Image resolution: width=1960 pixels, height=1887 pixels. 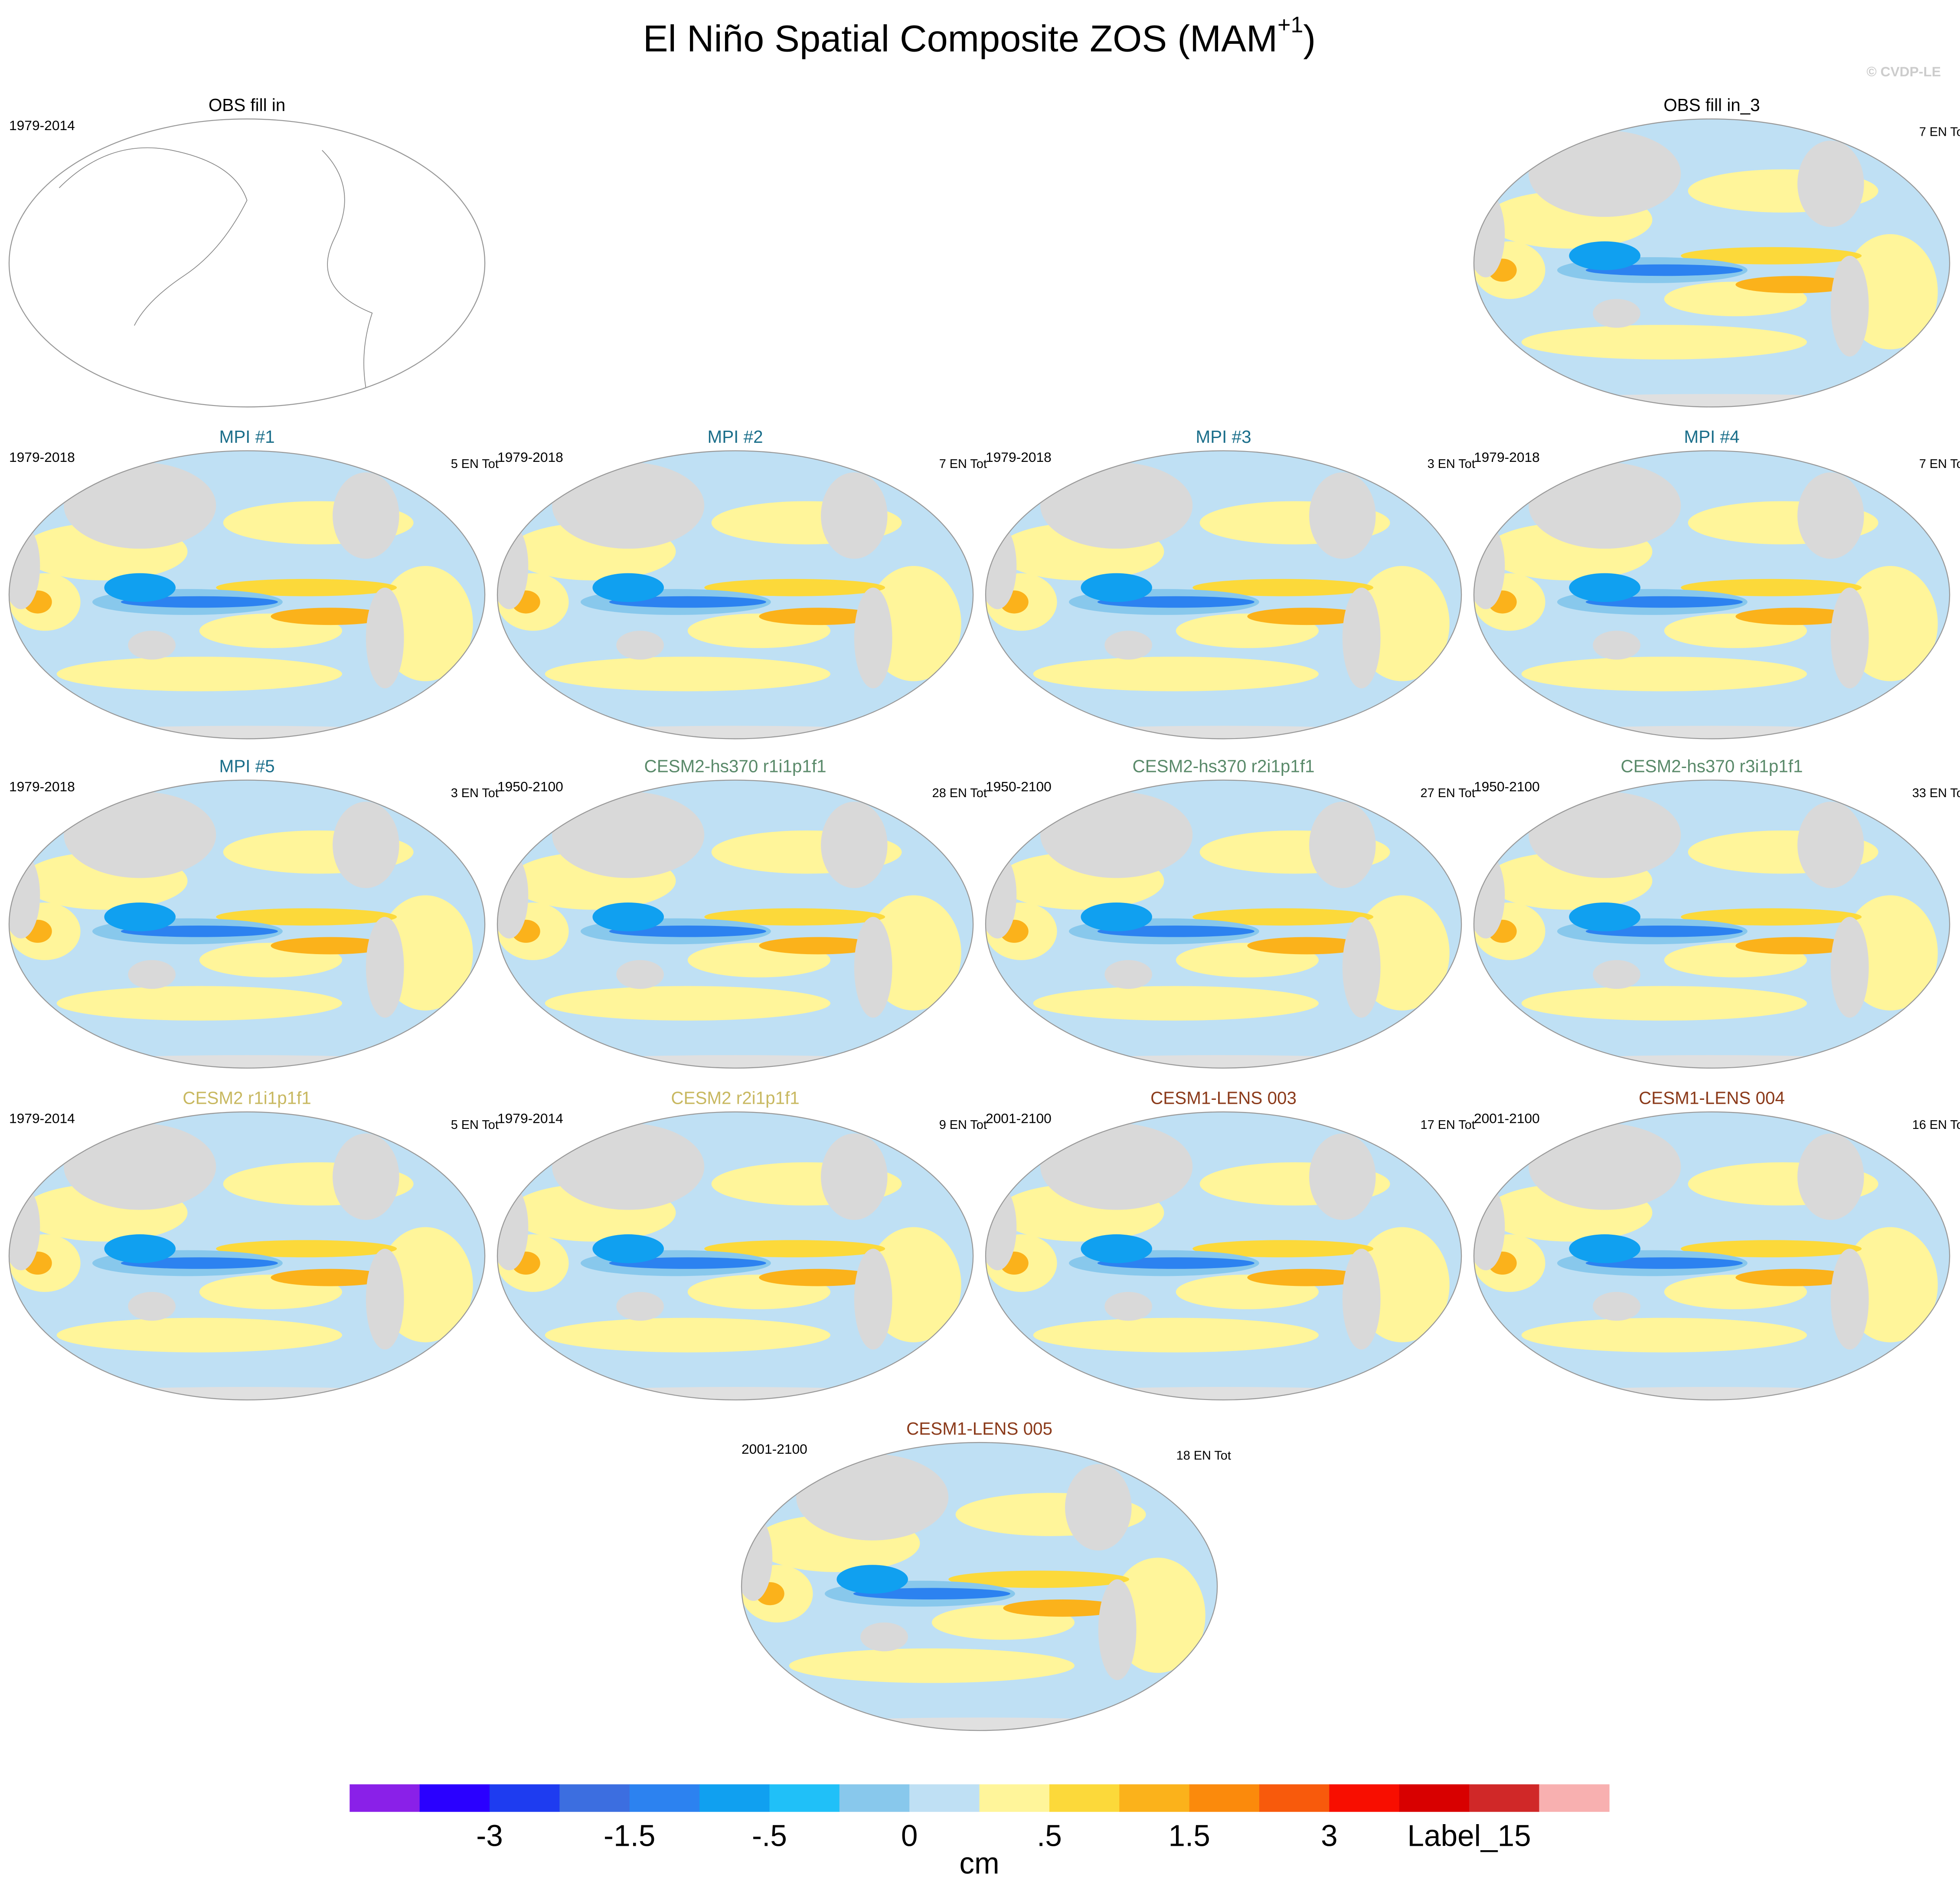 I want to click on map-panel: CESM2 r1i1p1f1 1979-2014 5 EN Tot, so click(x=253, y=1244).